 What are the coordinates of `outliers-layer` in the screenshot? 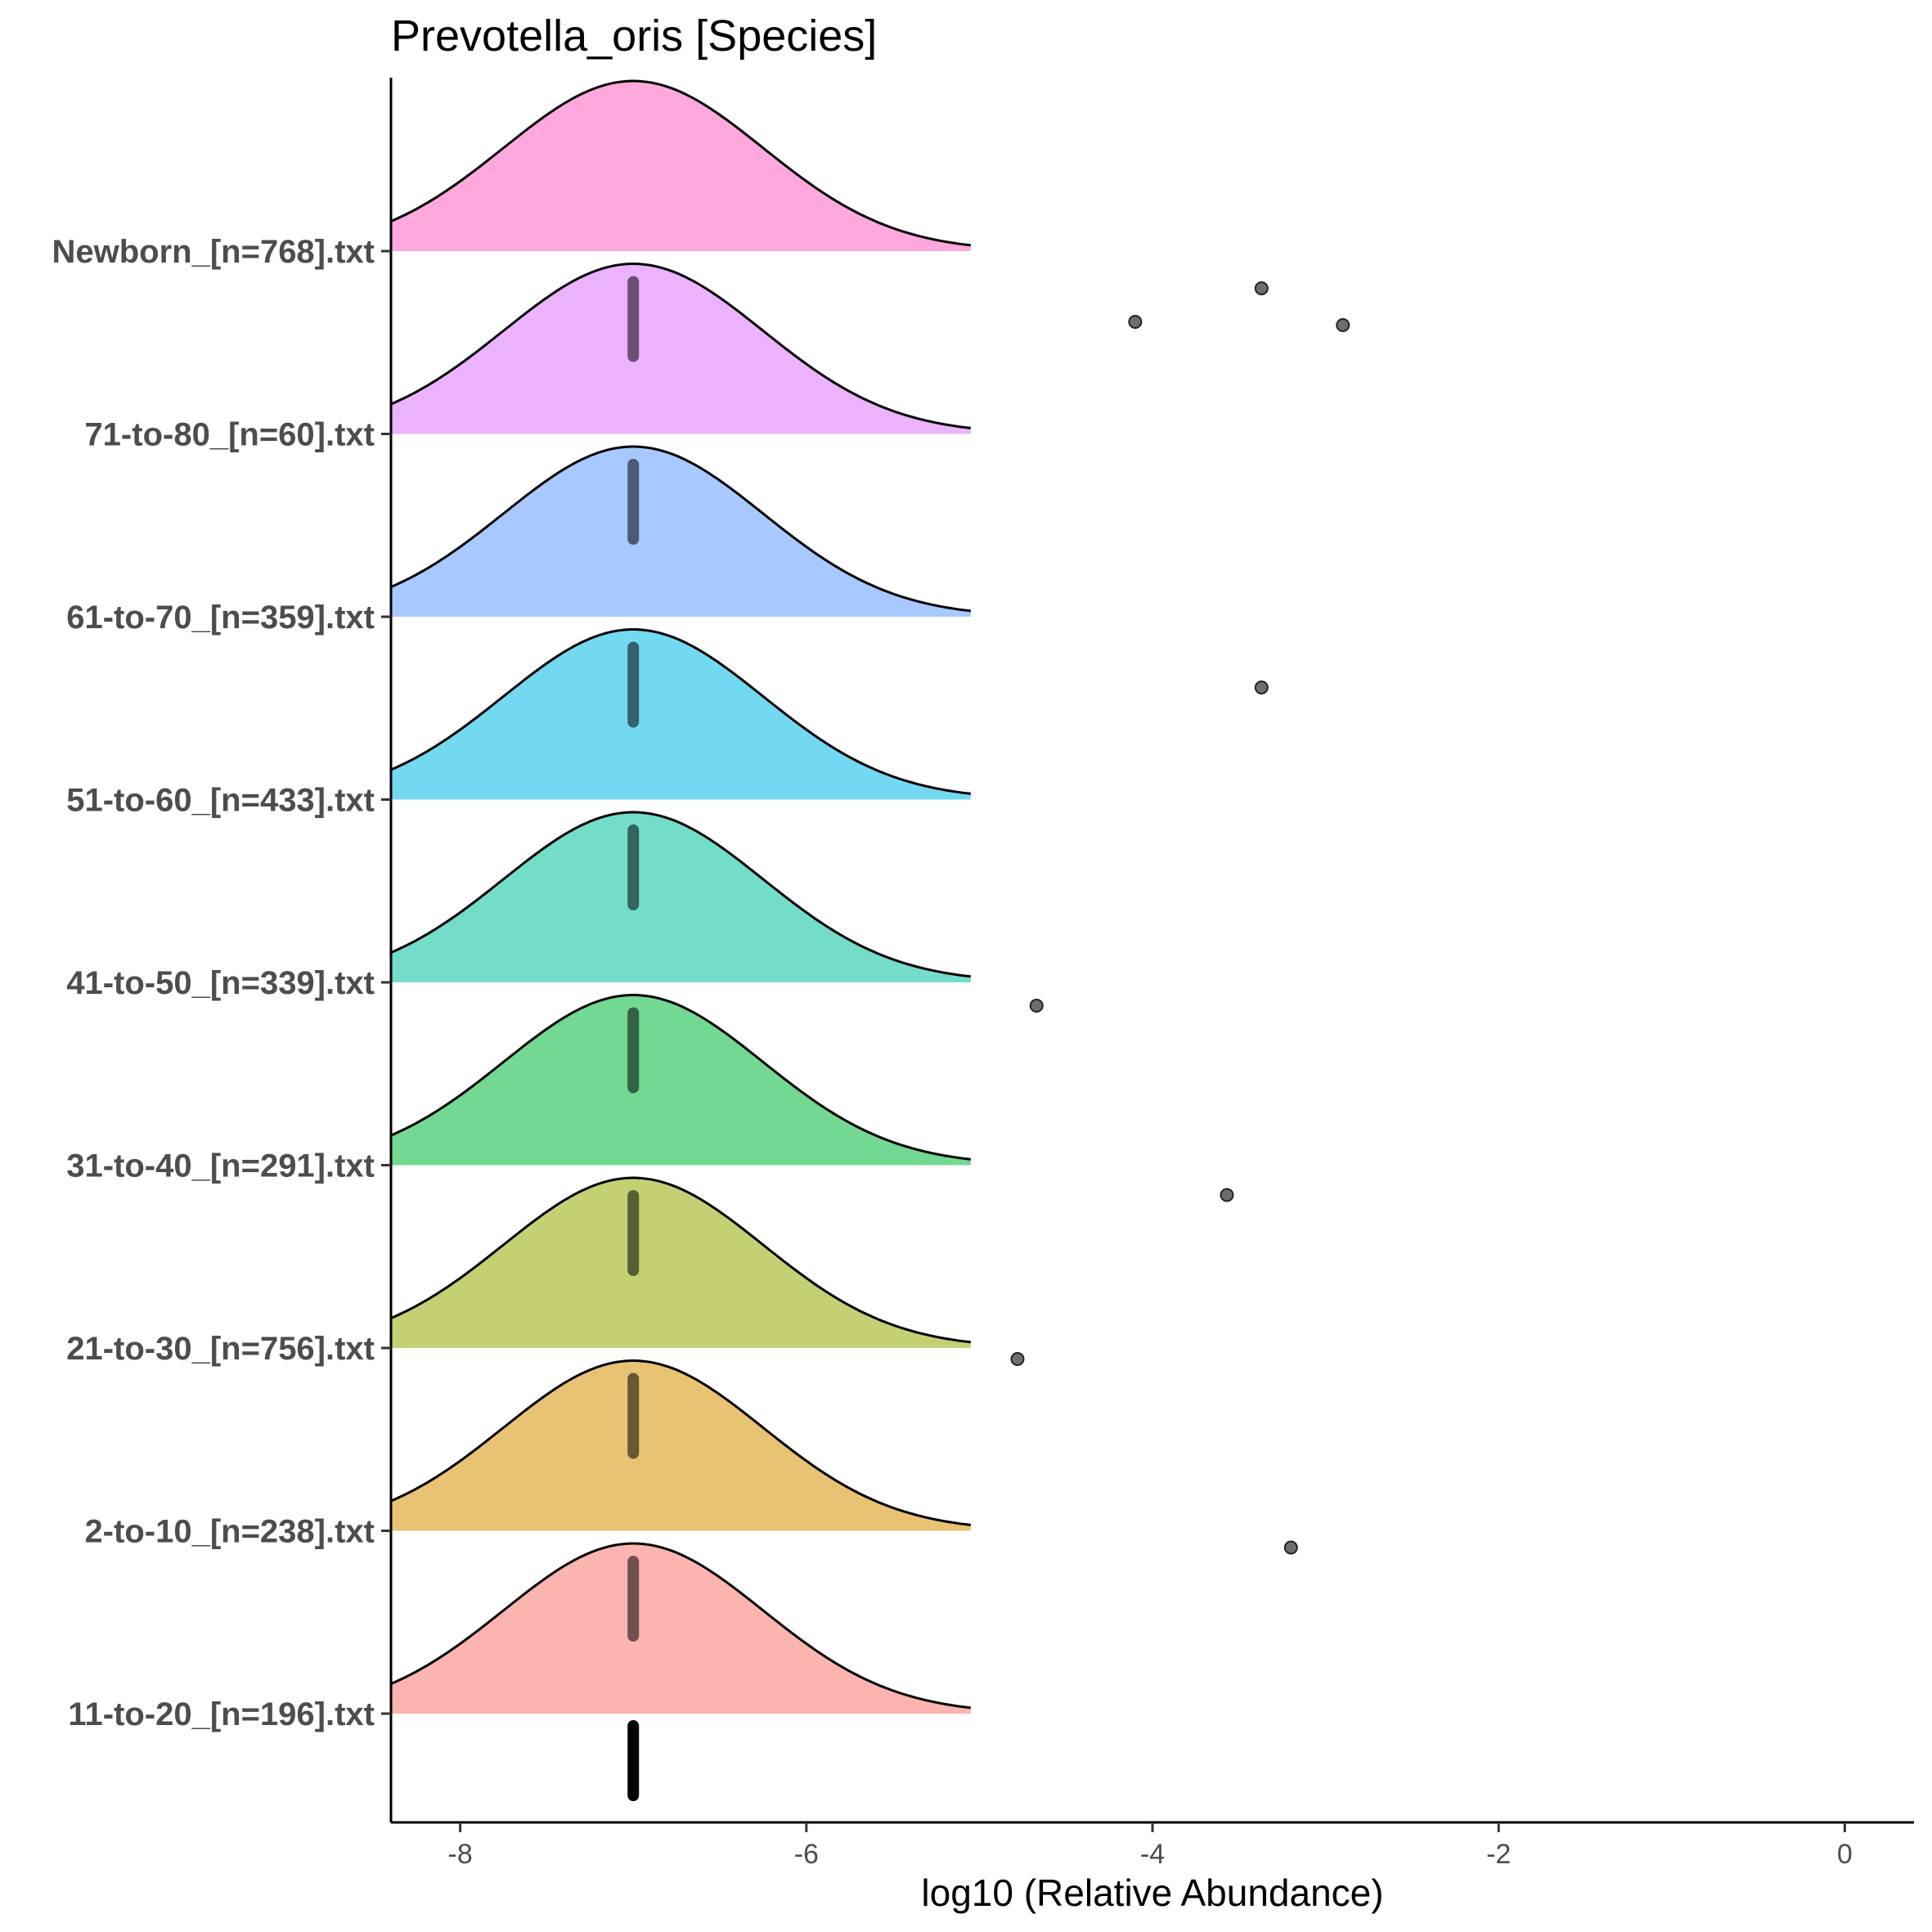 It's located at (1180, 918).